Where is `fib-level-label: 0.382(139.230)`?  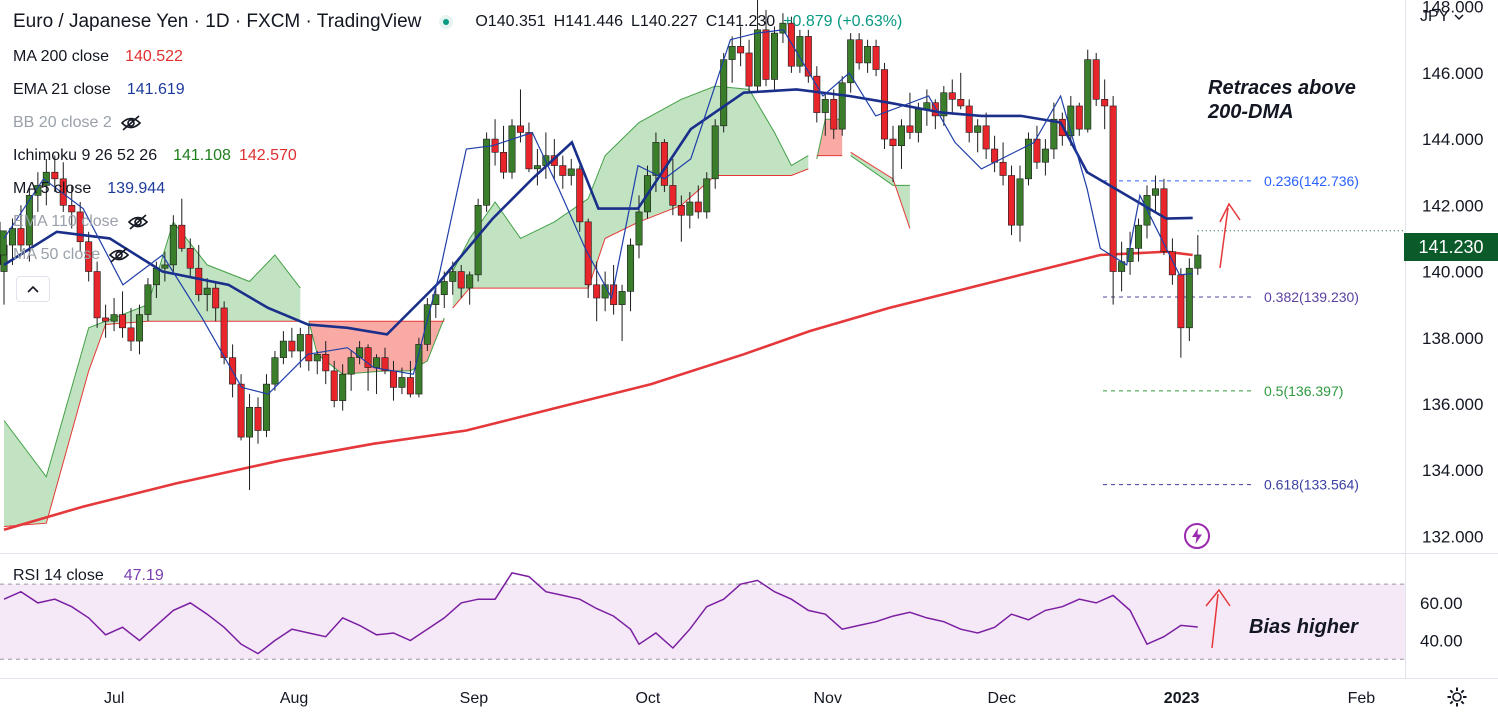 fib-level-label: 0.382(139.230) is located at coordinates (1311, 297).